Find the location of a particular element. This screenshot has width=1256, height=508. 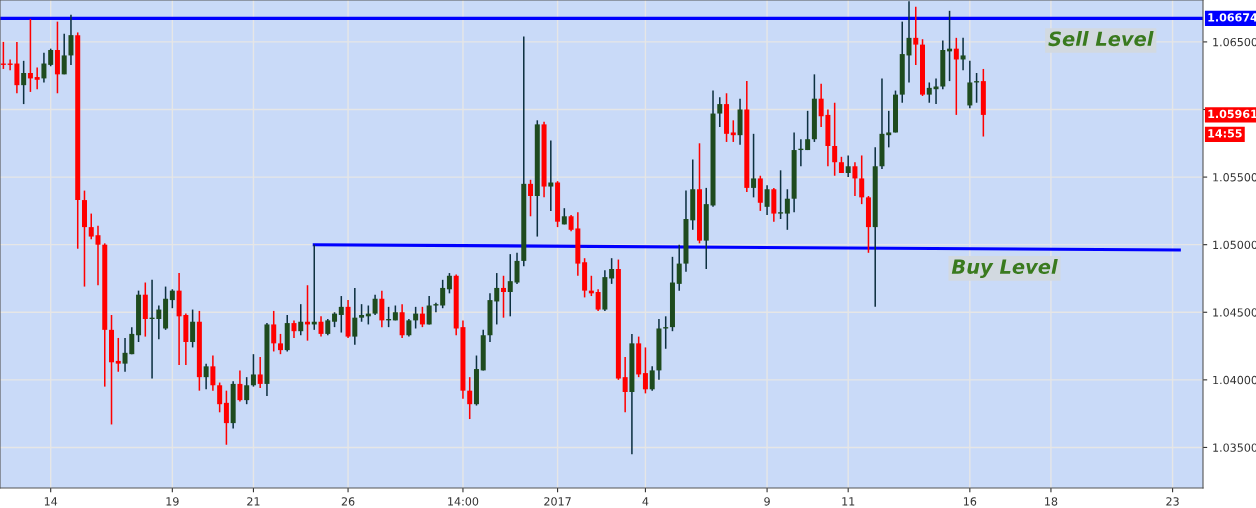

x-tick-label: 18 is located at coordinates (1051, 501).